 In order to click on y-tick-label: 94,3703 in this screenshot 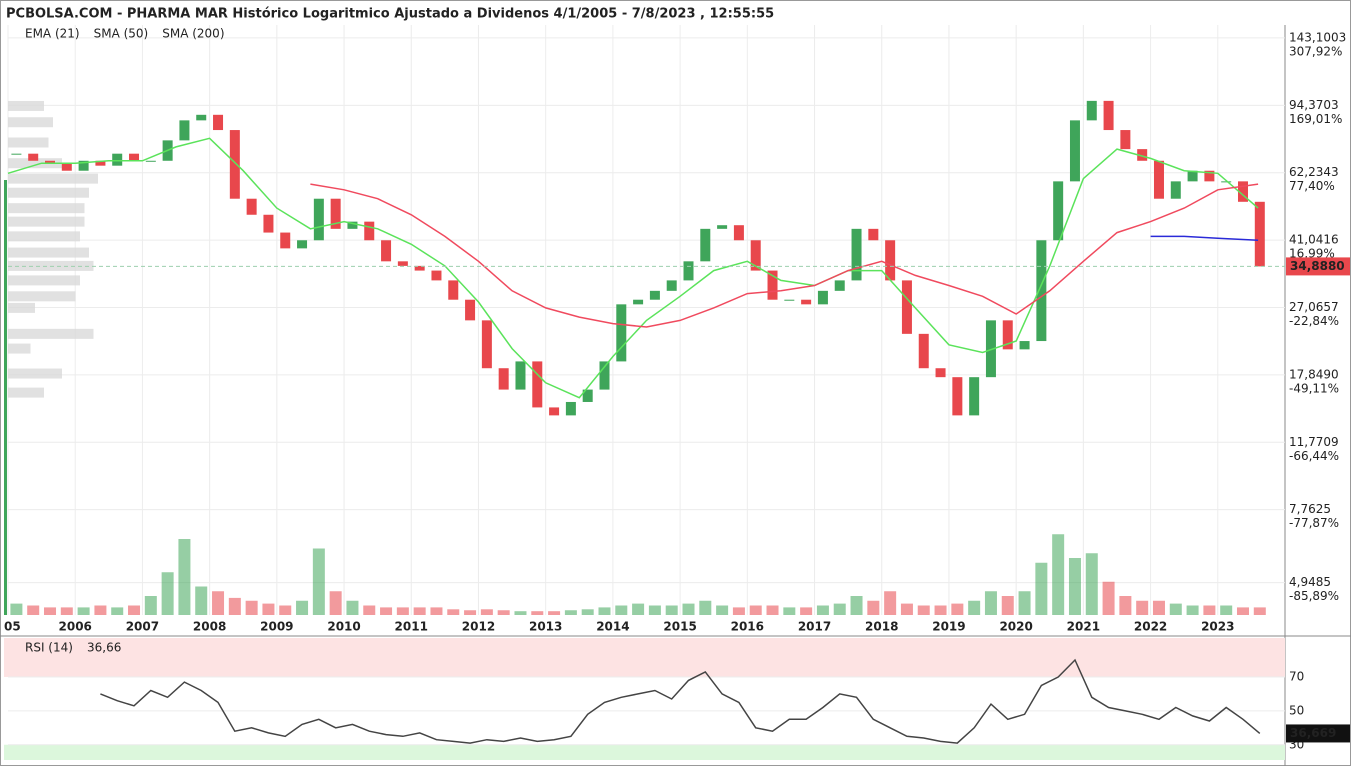, I will do `click(1314, 105)`.